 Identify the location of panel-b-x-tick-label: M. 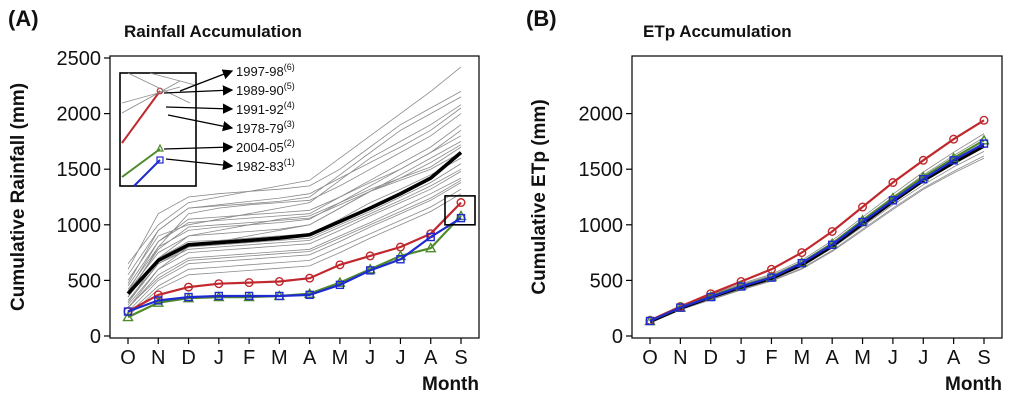
(862, 358).